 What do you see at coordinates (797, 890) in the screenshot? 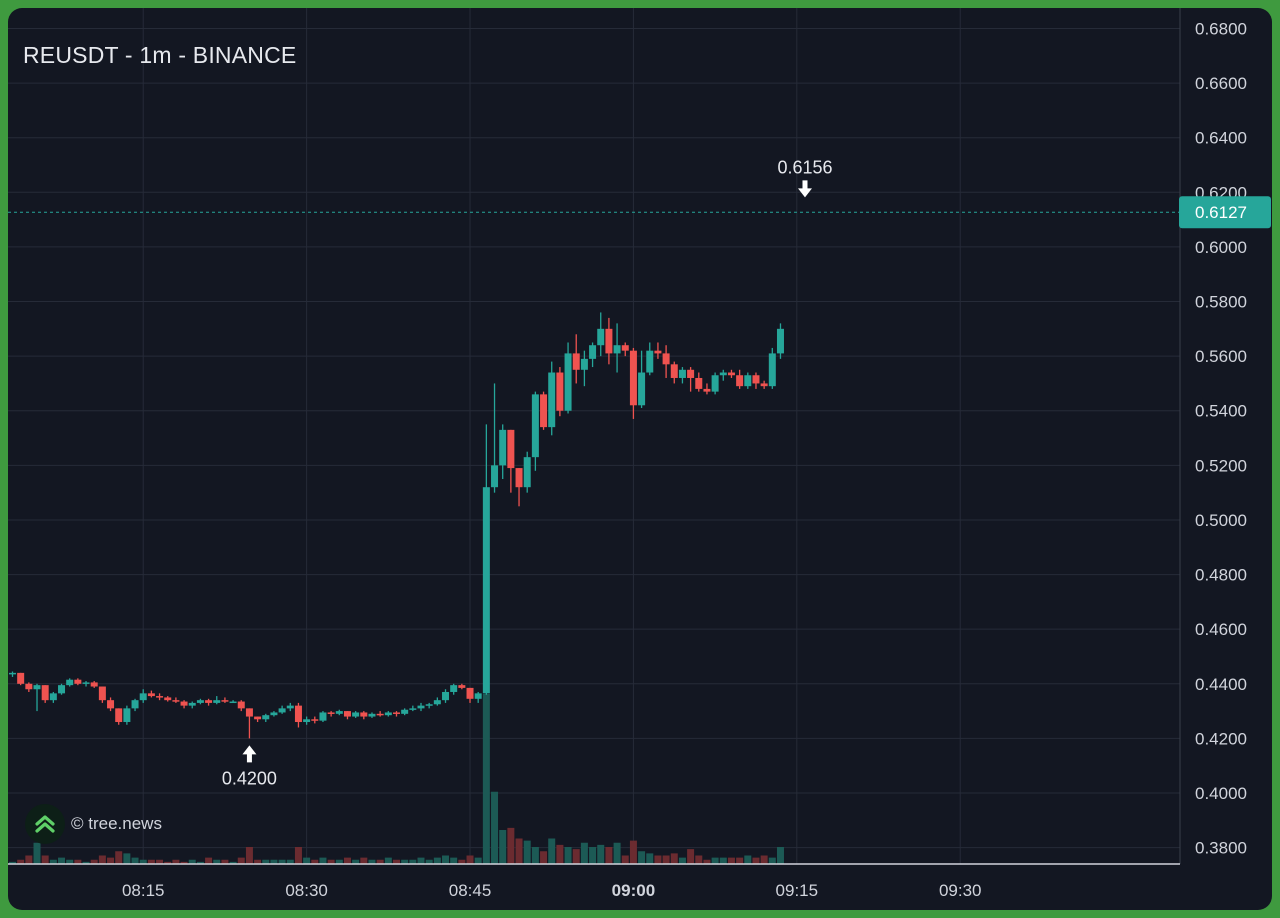
I see `x-tick-label: 09:15` at bounding box center [797, 890].